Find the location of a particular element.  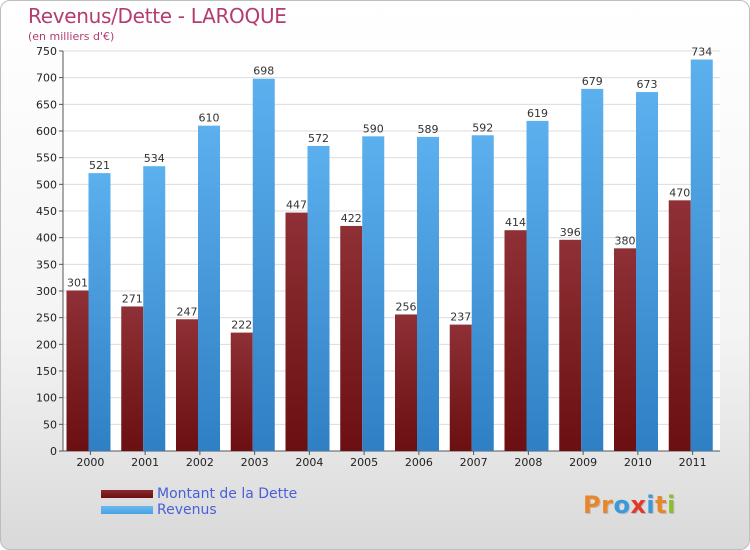

value-label-revenus: 521 is located at coordinates (99, 165).